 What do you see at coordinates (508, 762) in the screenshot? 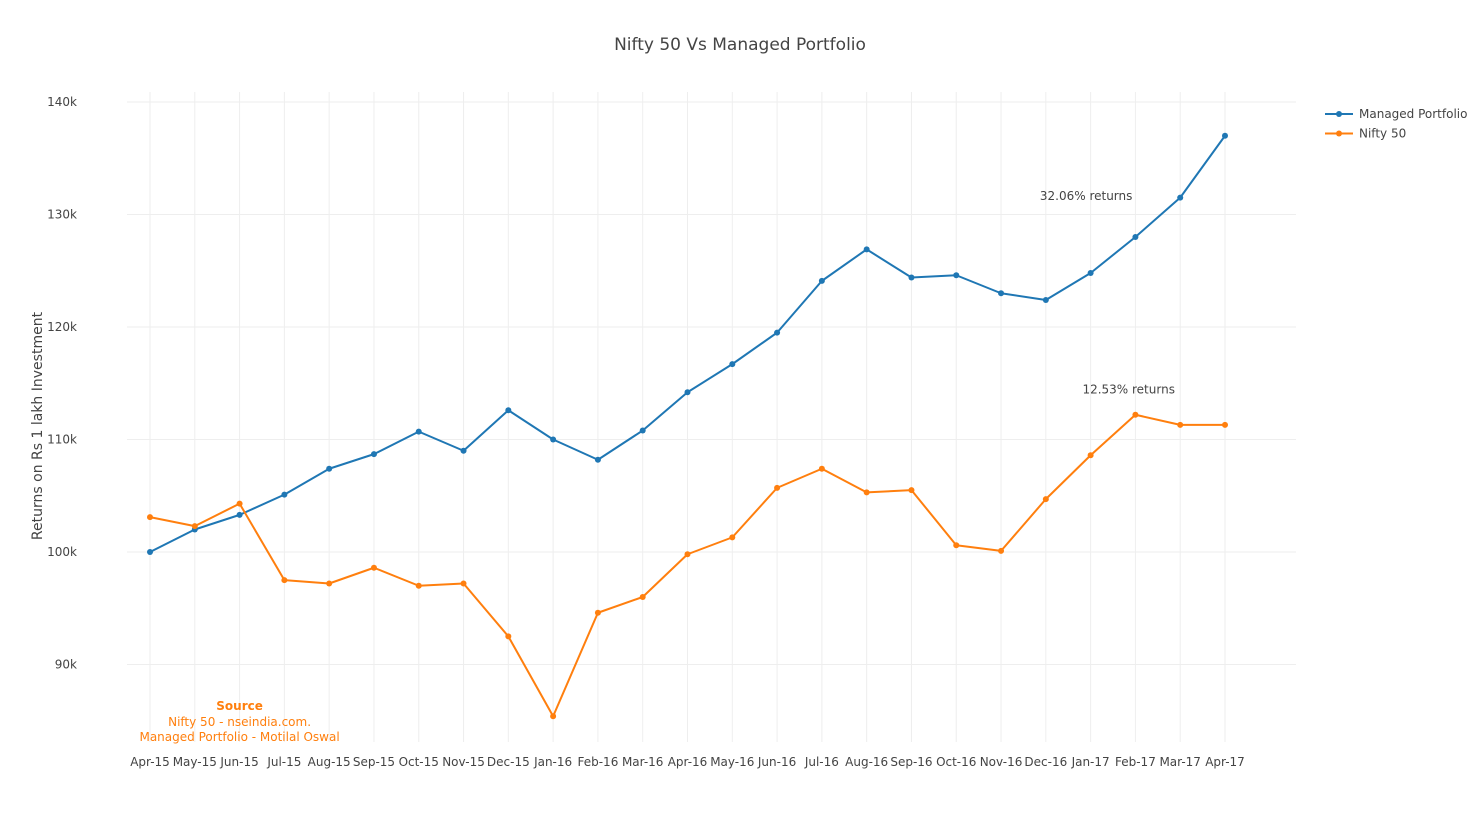
I see `x-tick-label: Dec-15` at bounding box center [508, 762].